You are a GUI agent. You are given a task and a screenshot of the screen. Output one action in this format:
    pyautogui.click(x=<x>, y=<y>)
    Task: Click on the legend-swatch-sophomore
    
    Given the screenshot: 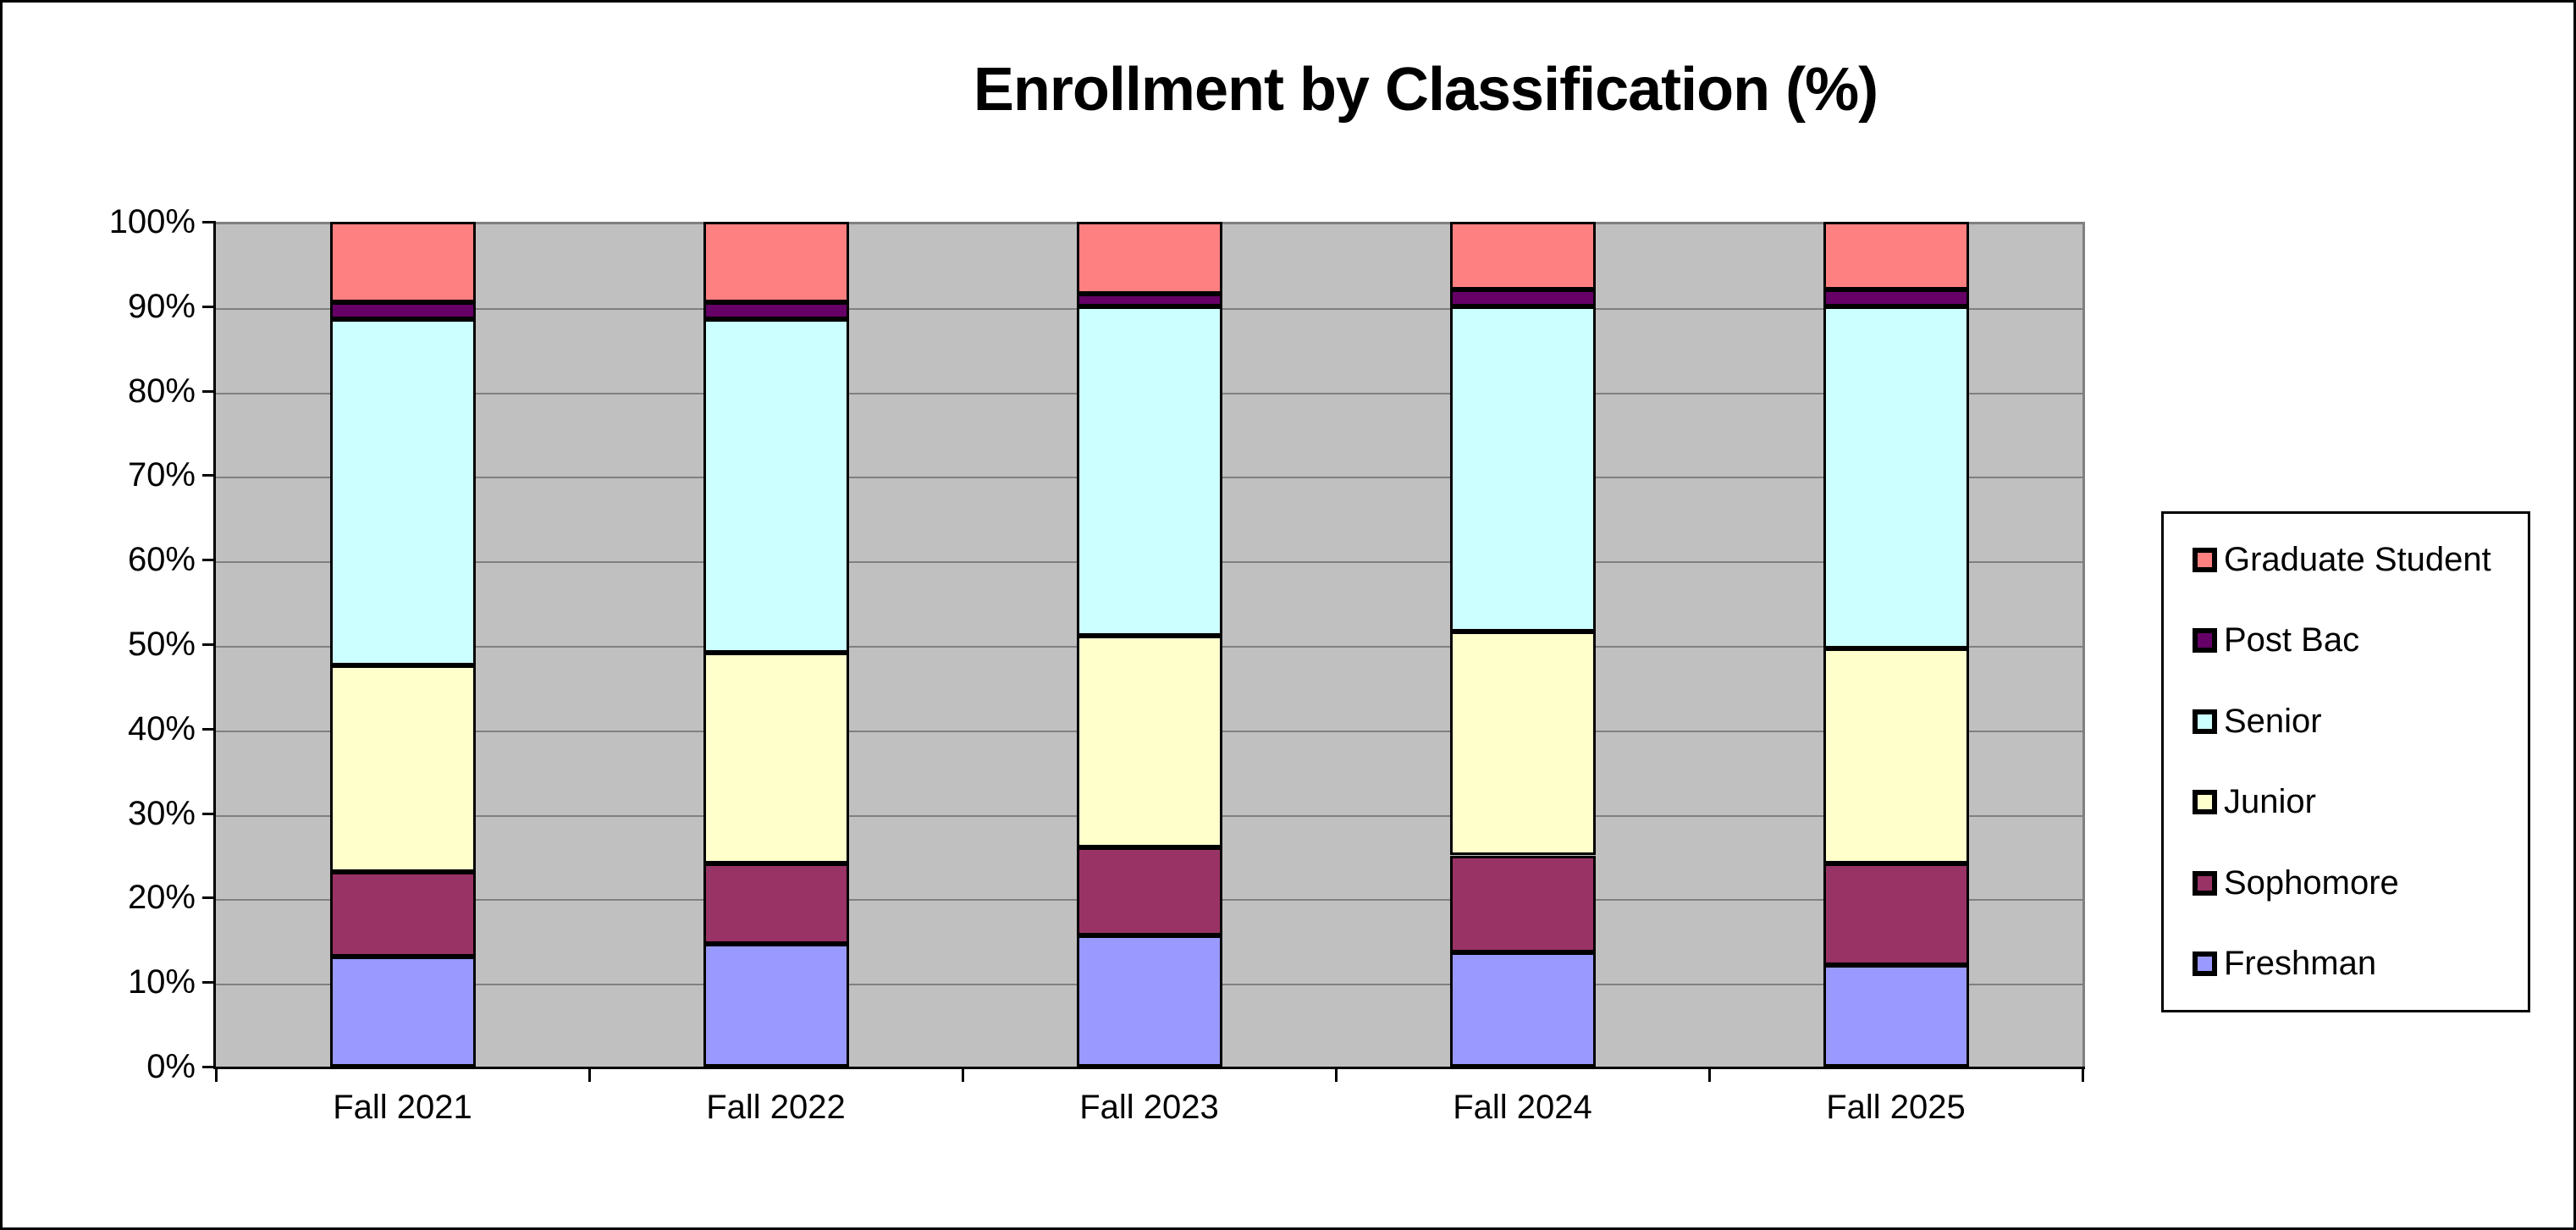 What is the action you would take?
    pyautogui.click(x=2205, y=883)
    